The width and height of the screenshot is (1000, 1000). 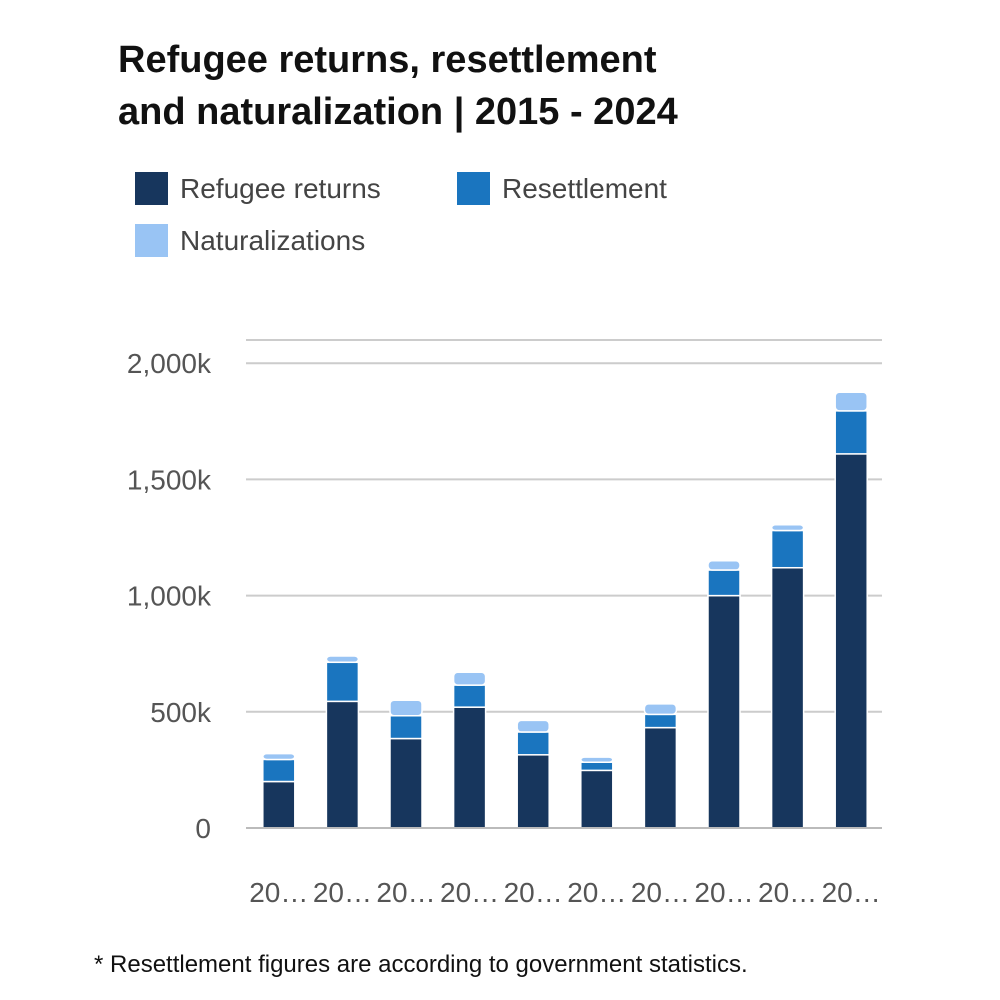 I want to click on legend-item-naturalizations: Naturalizations, so click(x=250, y=240).